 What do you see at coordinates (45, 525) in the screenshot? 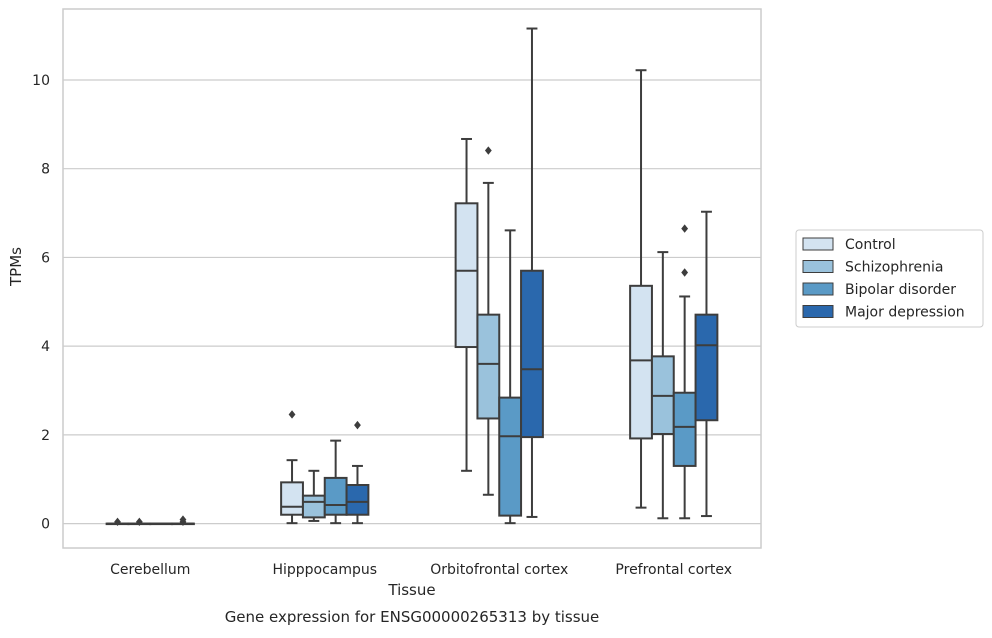
I see `y-tick-label: 0` at bounding box center [45, 525].